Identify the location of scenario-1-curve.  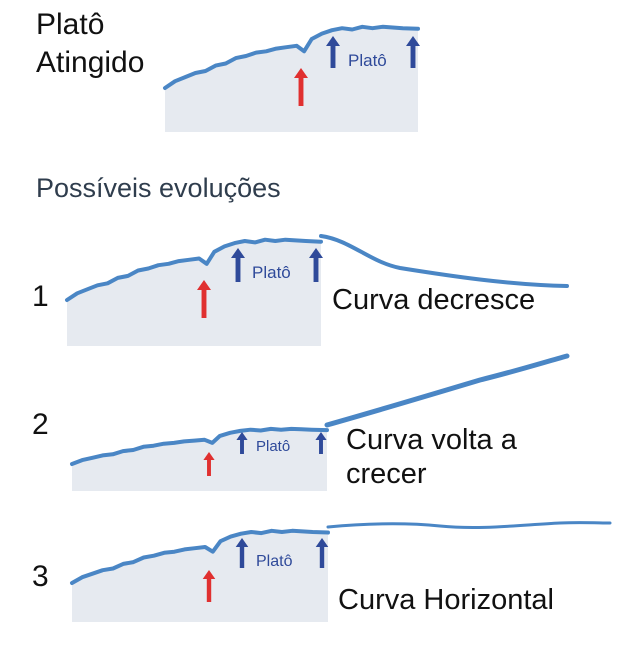
(194, 269).